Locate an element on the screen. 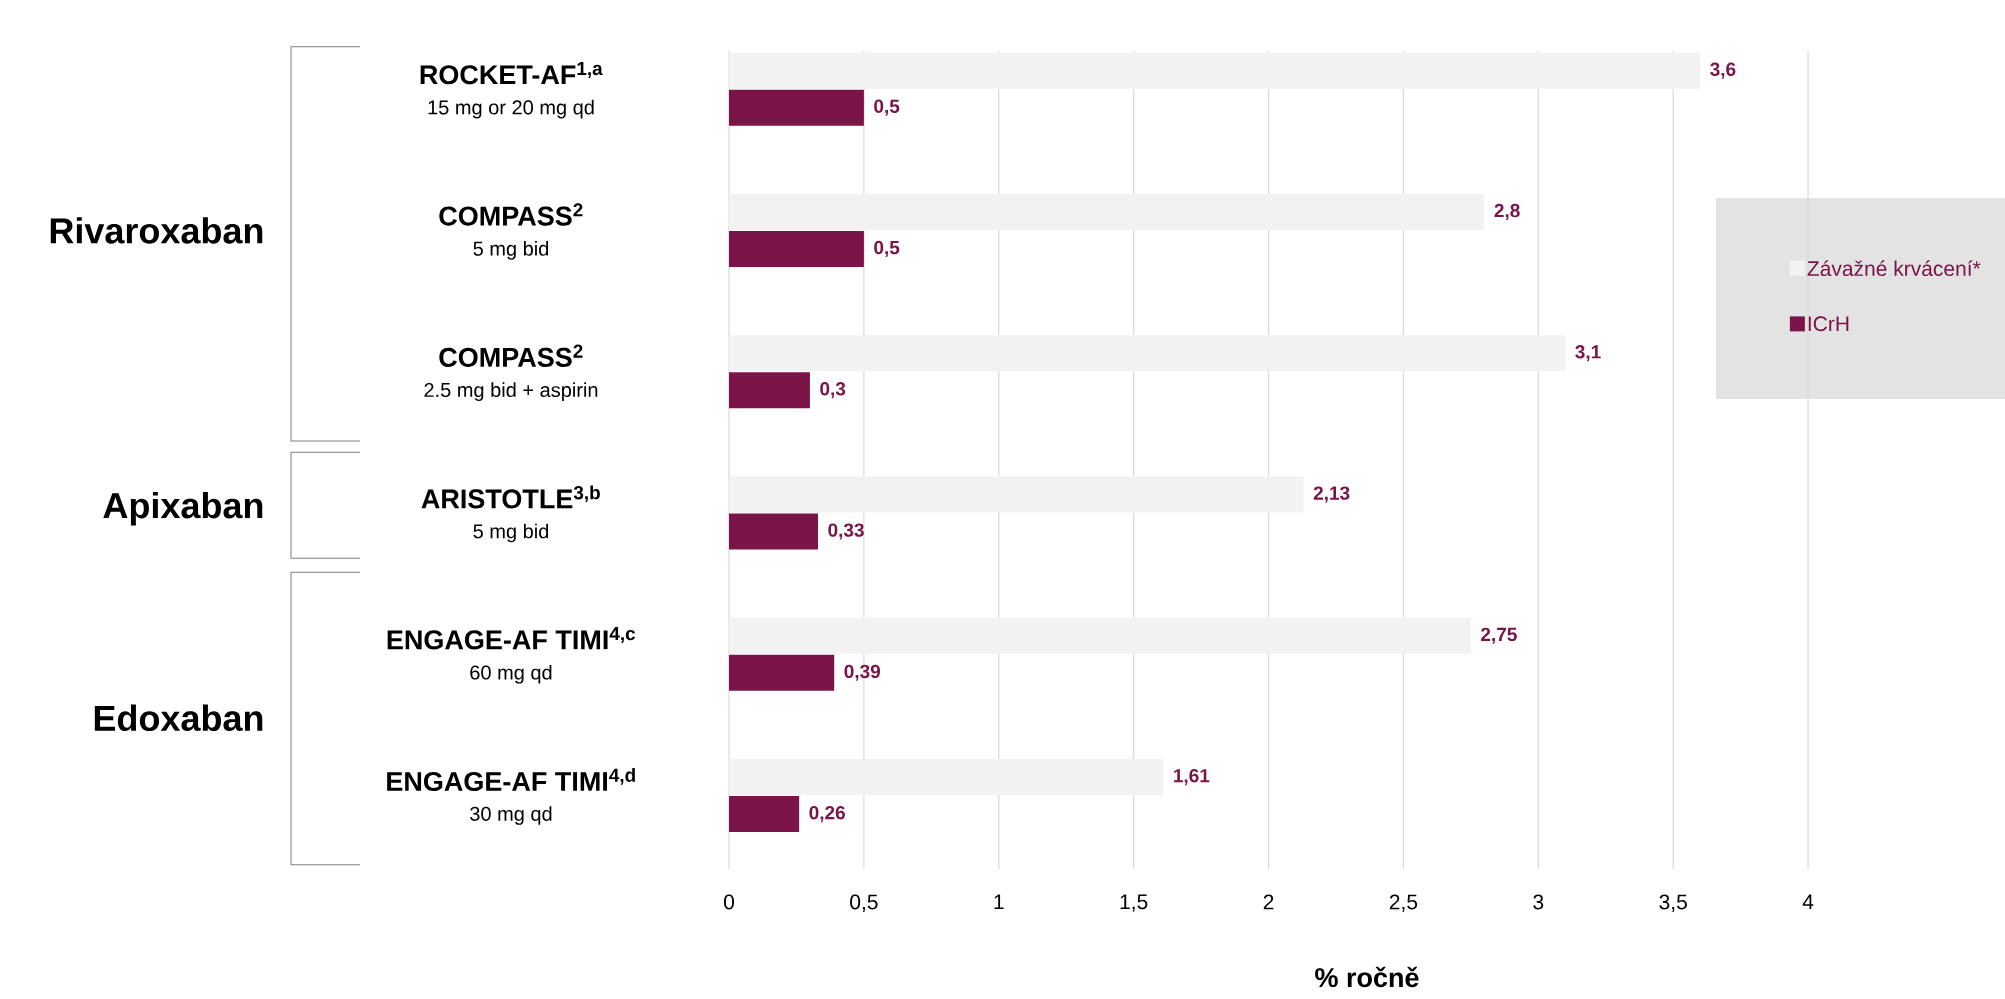 This screenshot has width=2005, height=999. data-label: 2,75 is located at coordinates (1499, 635).